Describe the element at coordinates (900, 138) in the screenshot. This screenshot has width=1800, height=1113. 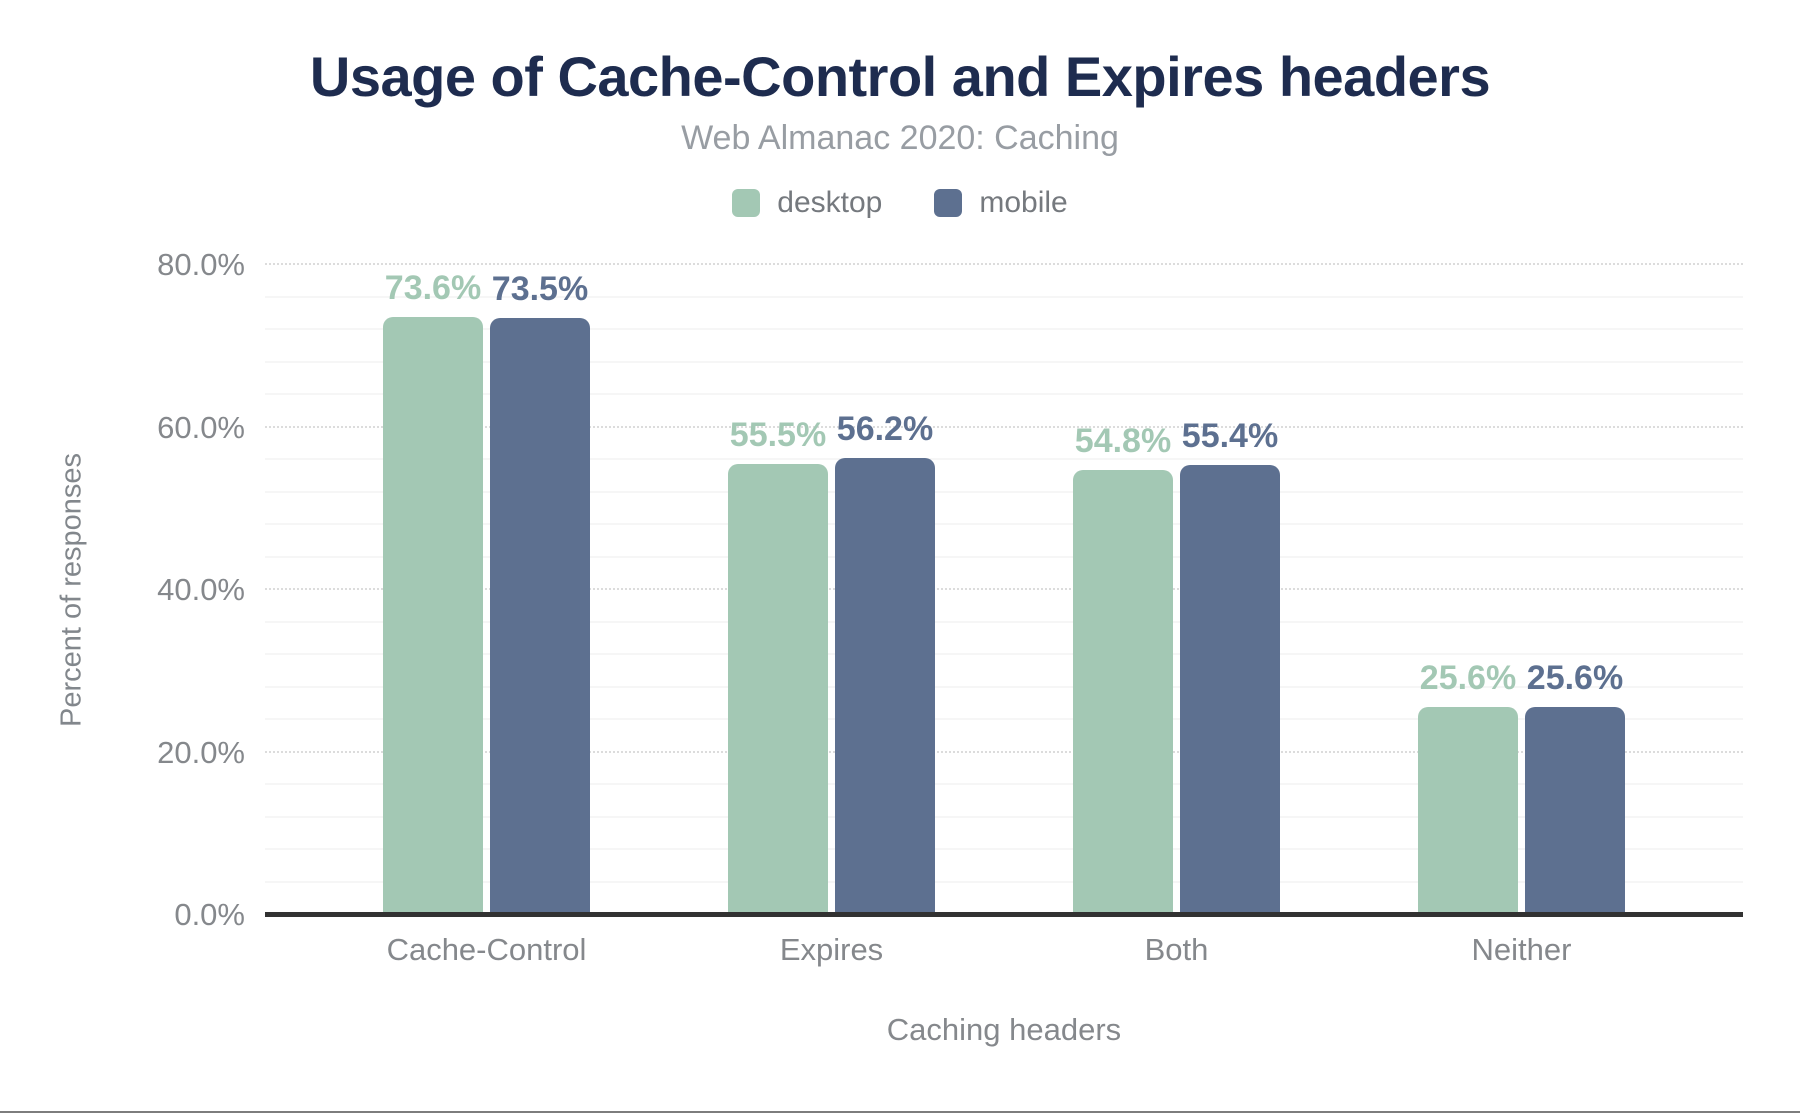
I see `chart-subtitle: Web Almanac 2020: Caching` at that location.